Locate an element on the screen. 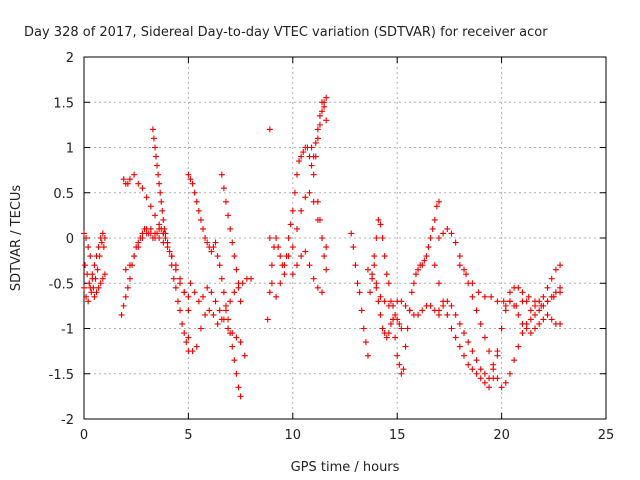 Image resolution: width=640 pixels, height=480 pixels. y-tick-label: 2 is located at coordinates (70, 58).